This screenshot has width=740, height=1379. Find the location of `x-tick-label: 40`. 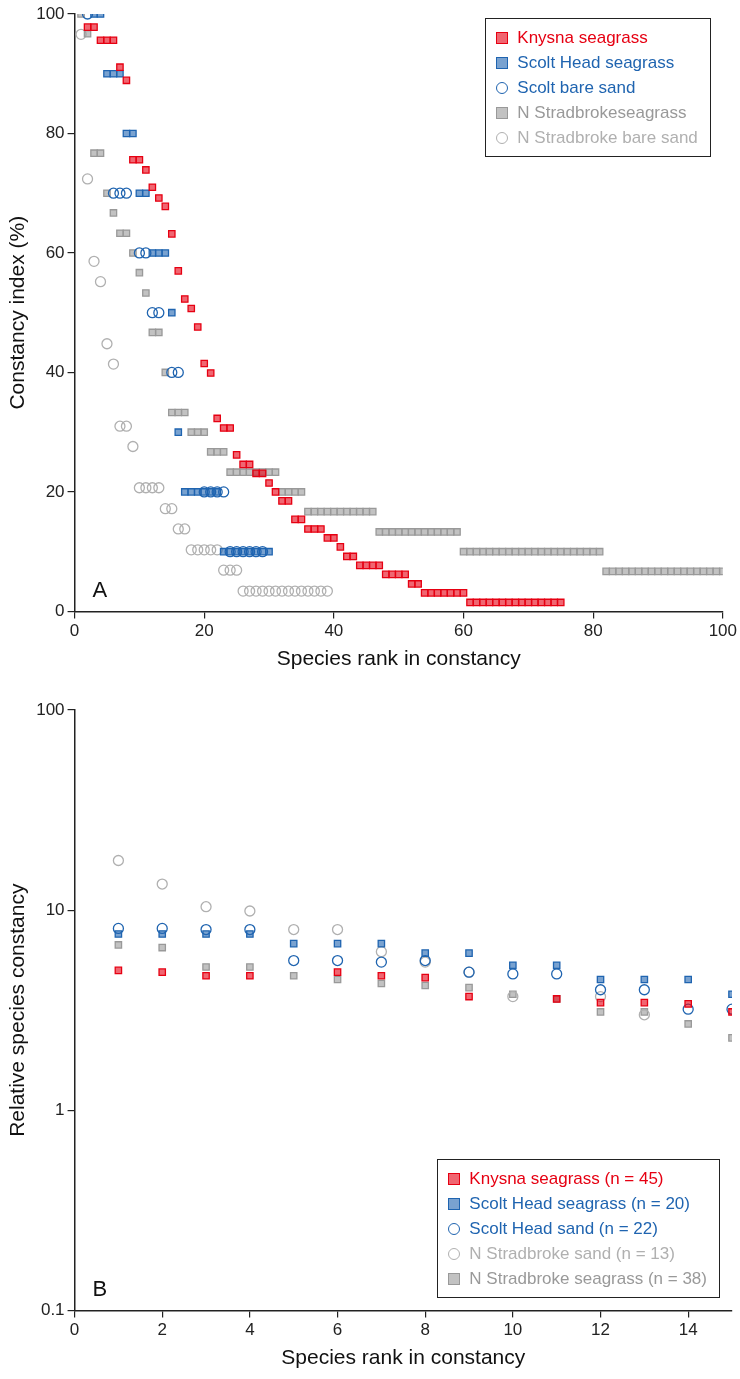

x-tick-label: 40 is located at coordinates (334, 631).